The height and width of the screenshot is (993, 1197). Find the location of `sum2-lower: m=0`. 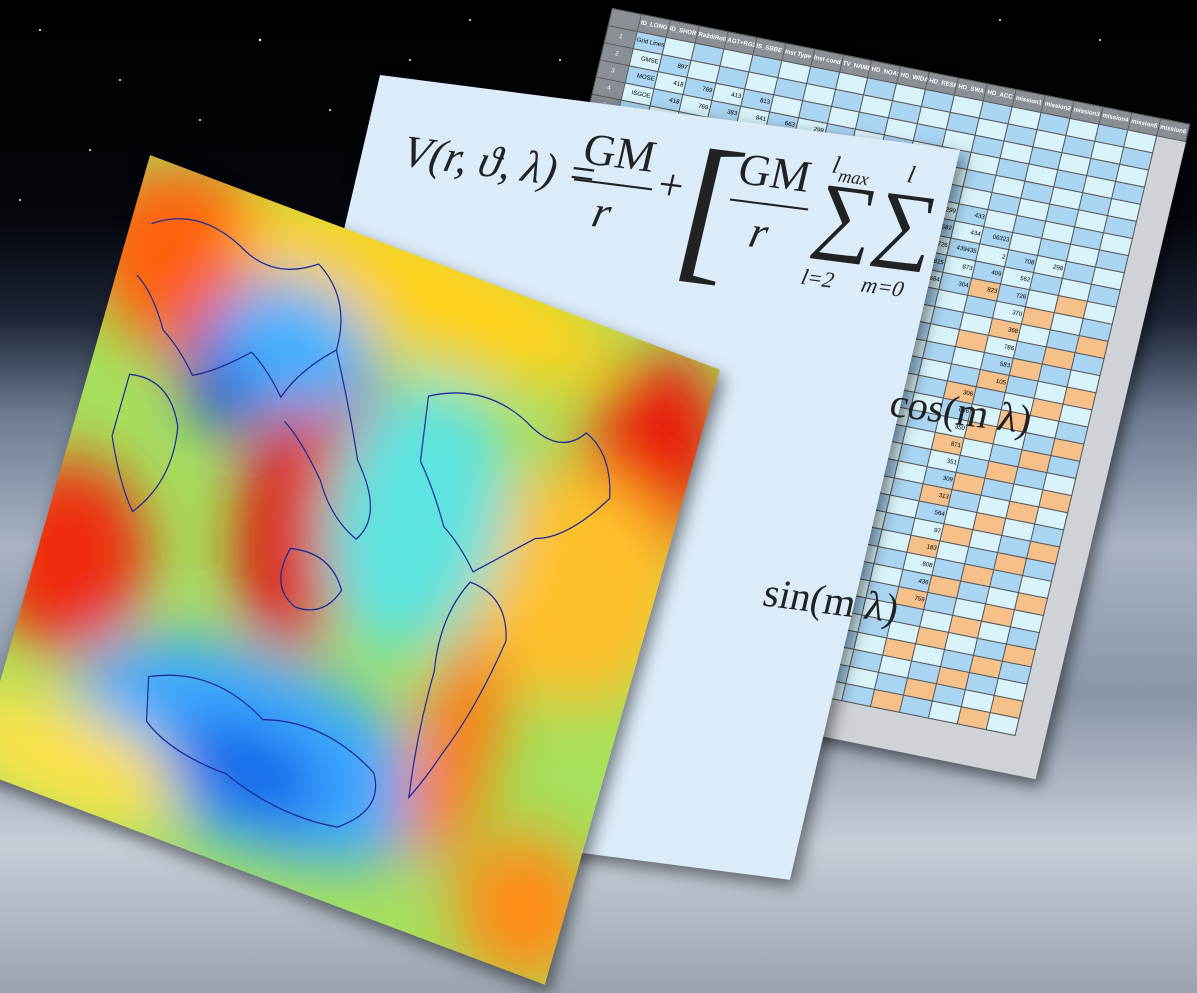

sum2-lower: m=0 is located at coordinates (882, 286).